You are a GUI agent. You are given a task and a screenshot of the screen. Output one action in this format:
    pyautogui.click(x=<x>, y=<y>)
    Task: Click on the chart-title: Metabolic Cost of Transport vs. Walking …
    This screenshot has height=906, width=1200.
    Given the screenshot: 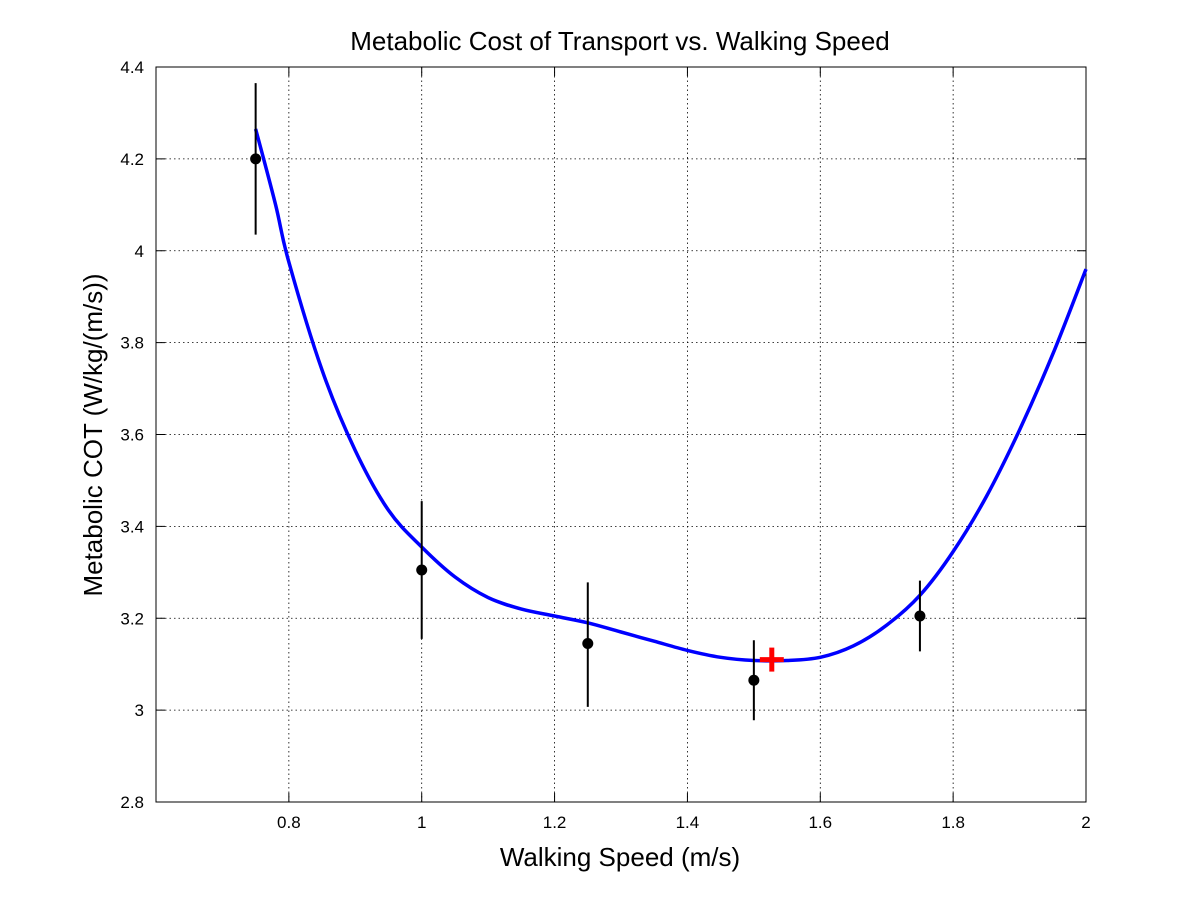 What is the action you would take?
    pyautogui.click(x=620, y=41)
    